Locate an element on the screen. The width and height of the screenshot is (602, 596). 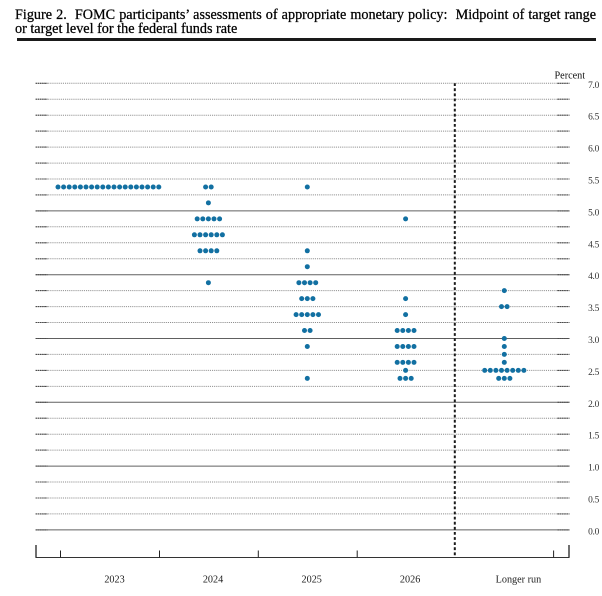
svg-text: 6.0 is located at coordinates (593, 150).